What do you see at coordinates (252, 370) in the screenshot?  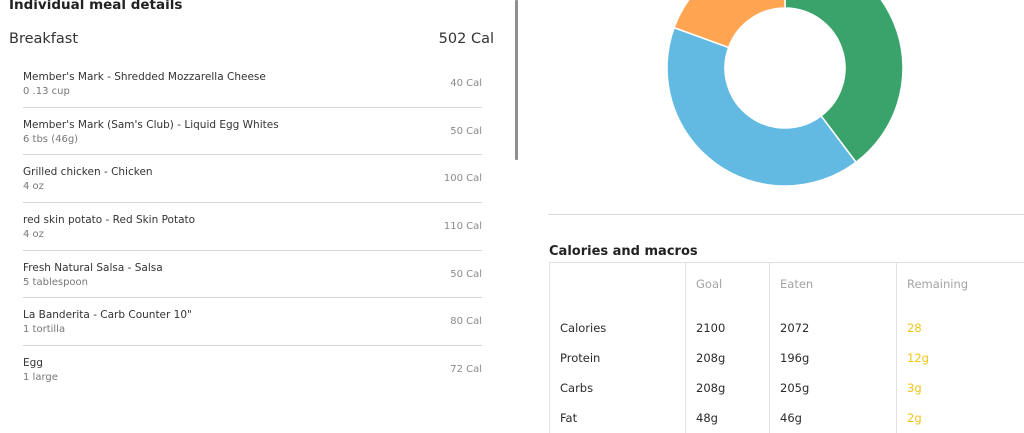 I see `food-item: Egg 1 large 72 Cal` at bounding box center [252, 370].